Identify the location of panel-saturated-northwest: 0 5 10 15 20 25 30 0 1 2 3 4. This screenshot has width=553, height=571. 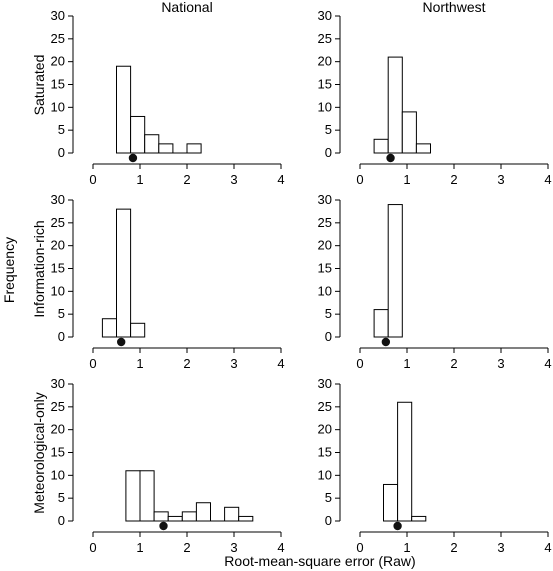
(435, 97).